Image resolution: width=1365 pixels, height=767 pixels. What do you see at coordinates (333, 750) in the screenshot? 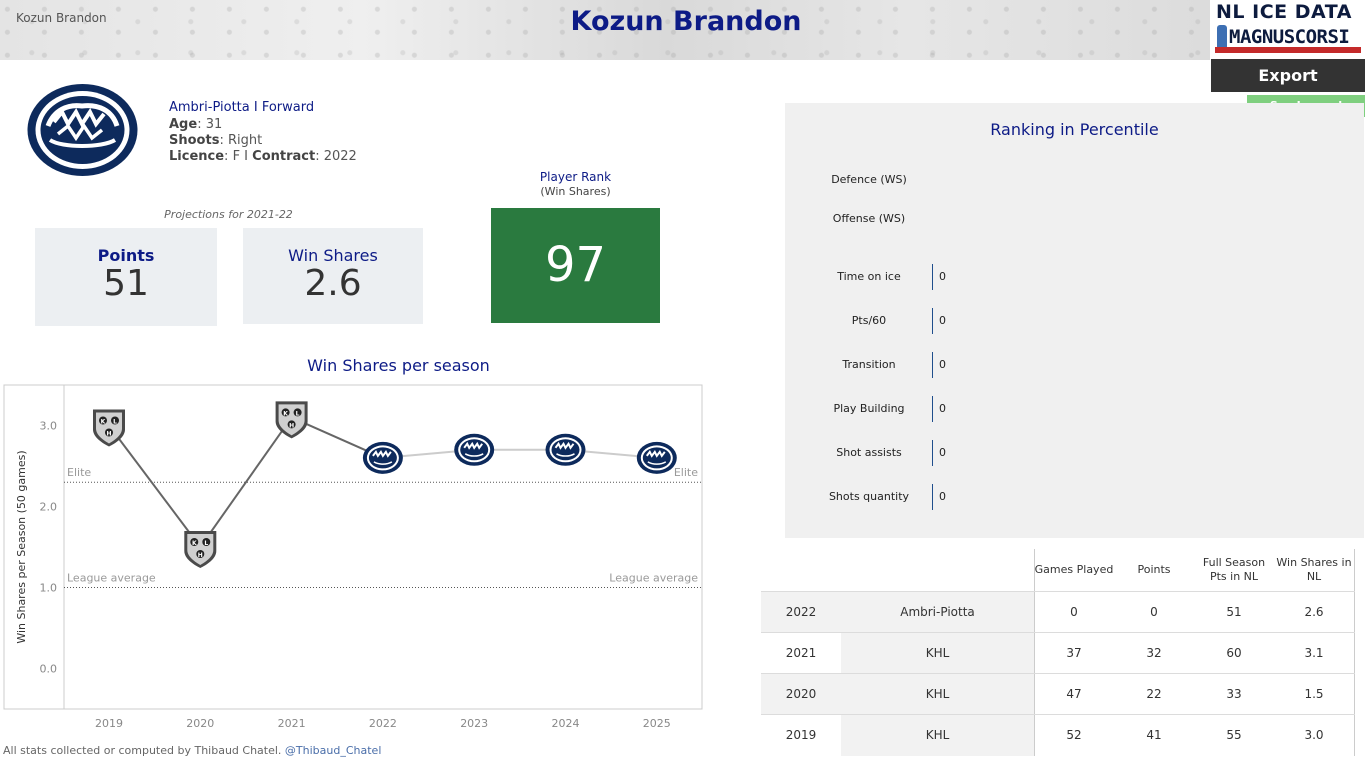
I see `twitter-handle-link: @Thibaud_Chatel` at bounding box center [333, 750].